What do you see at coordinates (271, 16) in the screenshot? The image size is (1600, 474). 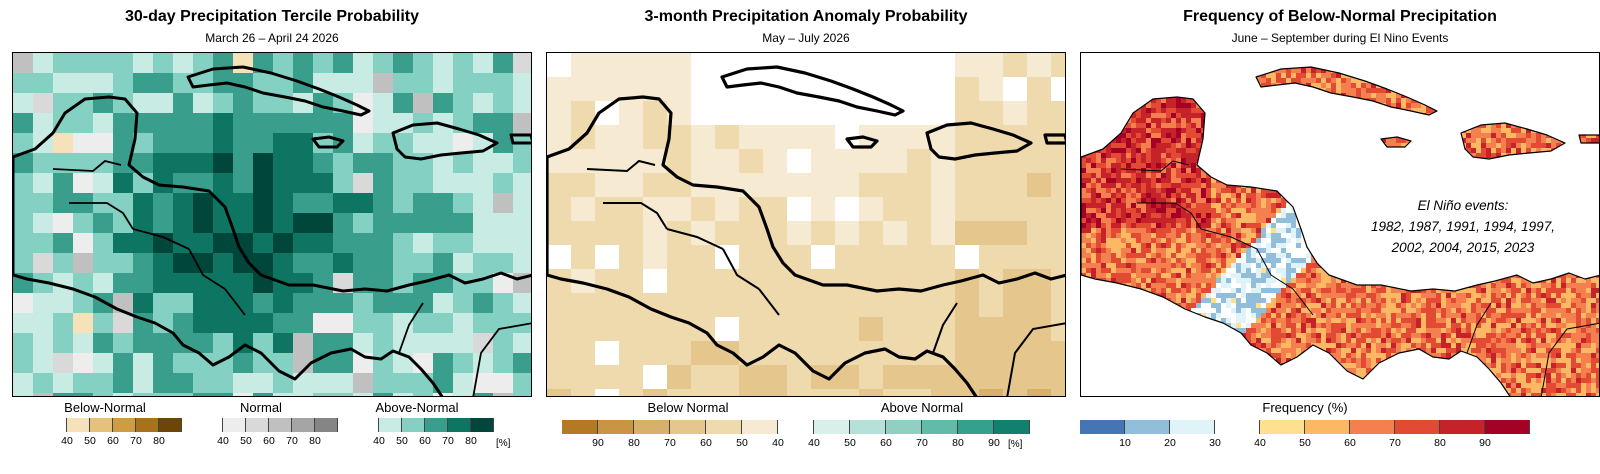 I see `panel-title: 30-day Precipitation Tercile Probability` at bounding box center [271, 16].